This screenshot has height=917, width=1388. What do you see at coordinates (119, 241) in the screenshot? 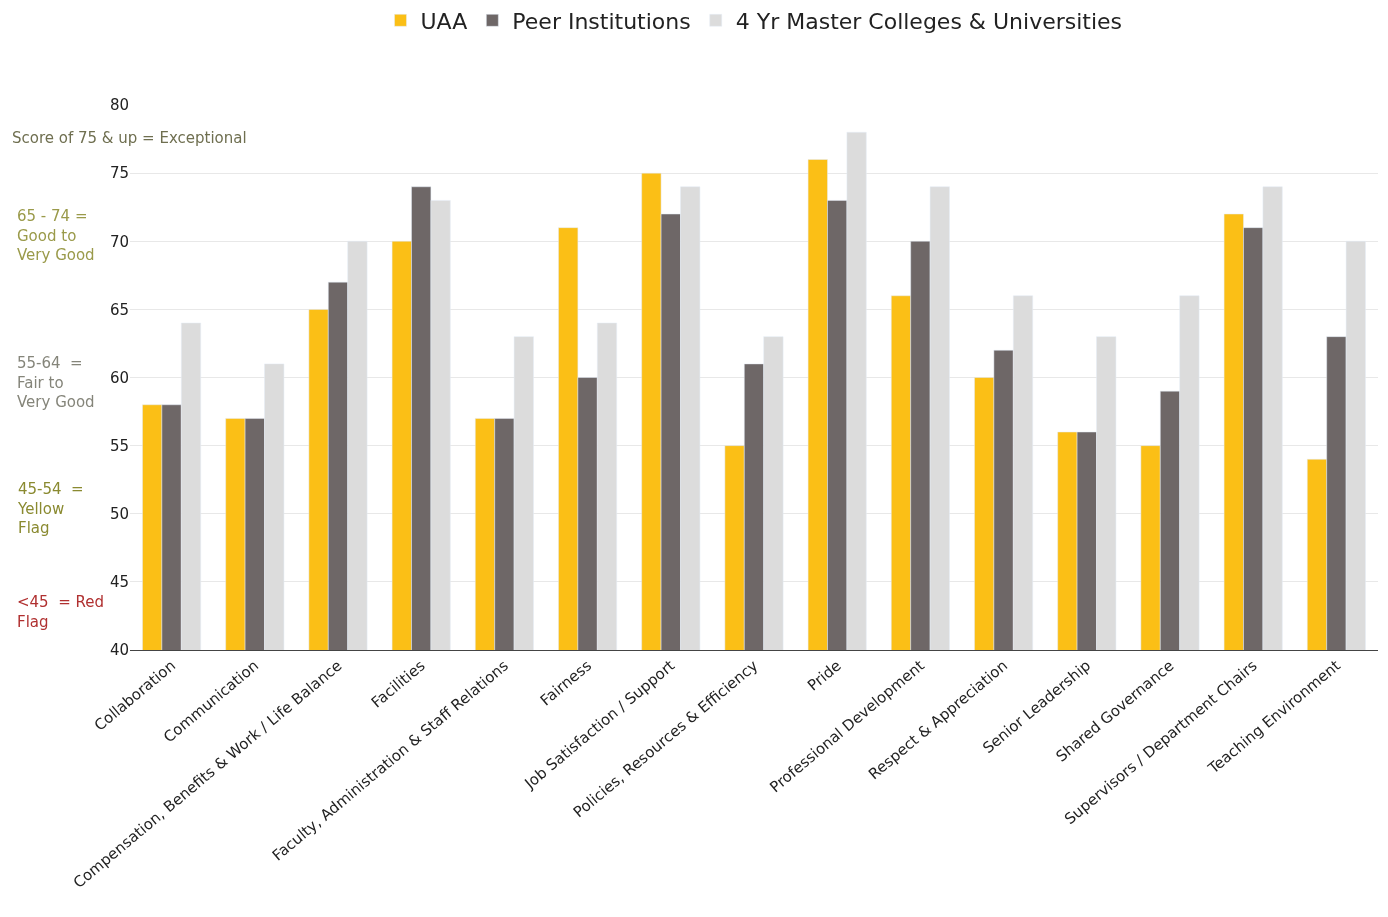
I see `y-tick-label: 70` at bounding box center [119, 241].